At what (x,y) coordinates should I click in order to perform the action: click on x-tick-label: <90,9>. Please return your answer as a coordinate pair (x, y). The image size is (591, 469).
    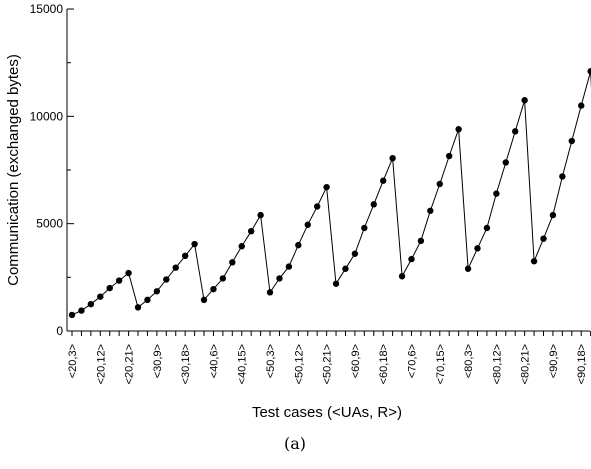
    Looking at the image, I should click on (554, 361).